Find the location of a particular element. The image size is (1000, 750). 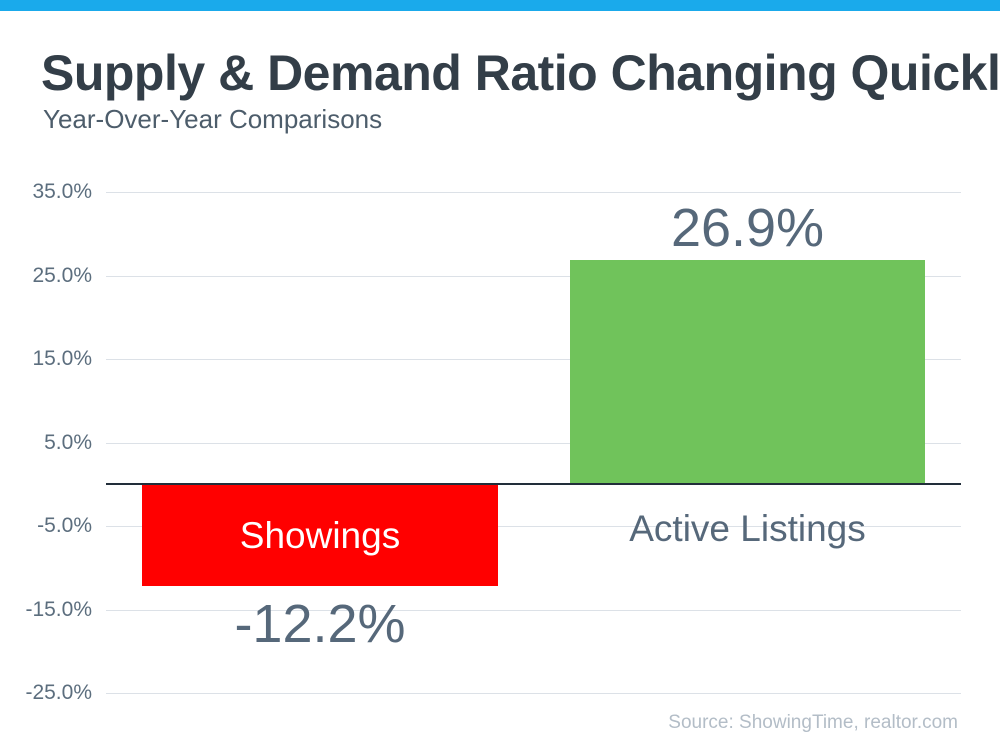

zero-axis-line is located at coordinates (533, 484).